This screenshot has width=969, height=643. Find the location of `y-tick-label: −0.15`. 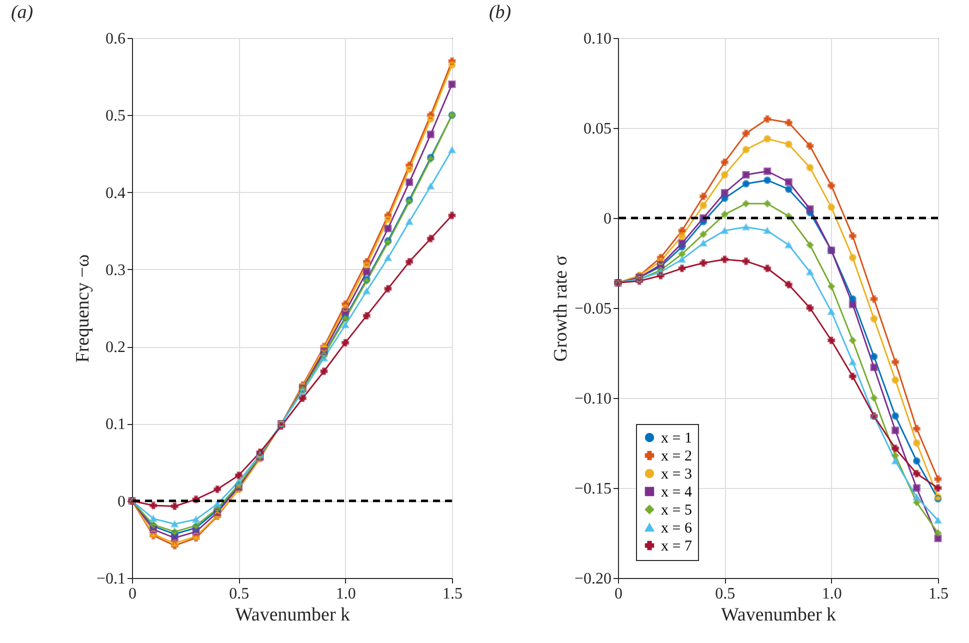

y-tick-label: −0.15 is located at coordinates (593, 489).